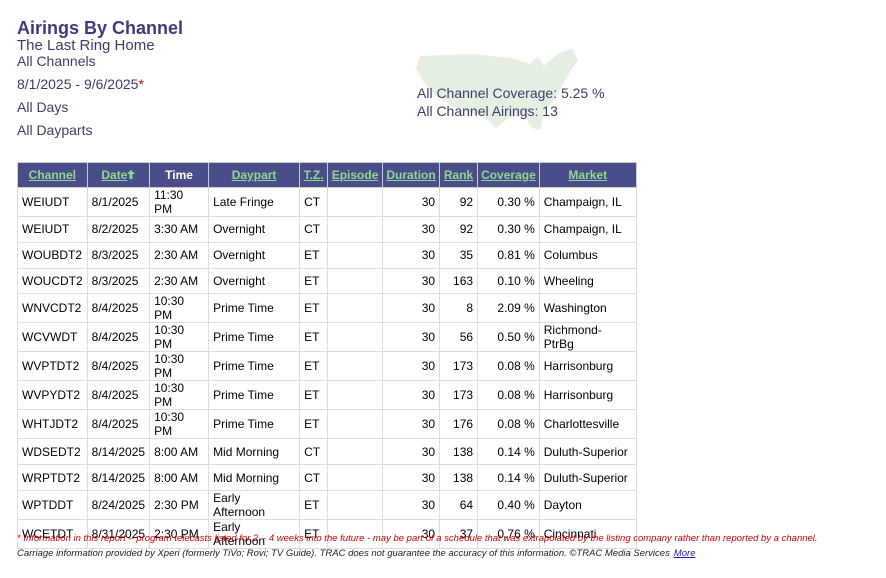 The image size is (886, 578). I want to click on channel-cell: WCVWDT, so click(52, 337).